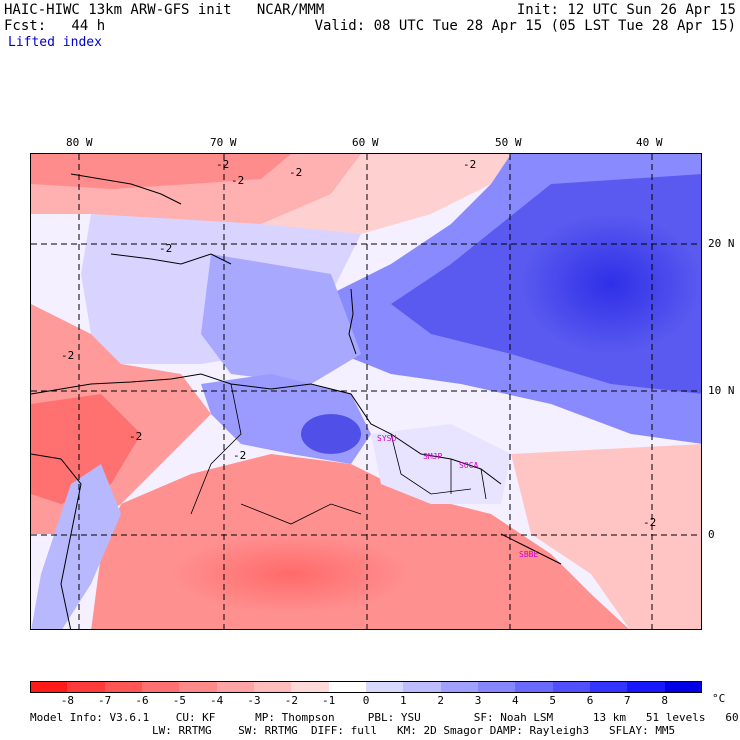  What do you see at coordinates (611, 284) in the screenshot?
I see `field-blob-atlantic` at bounding box center [611, 284].